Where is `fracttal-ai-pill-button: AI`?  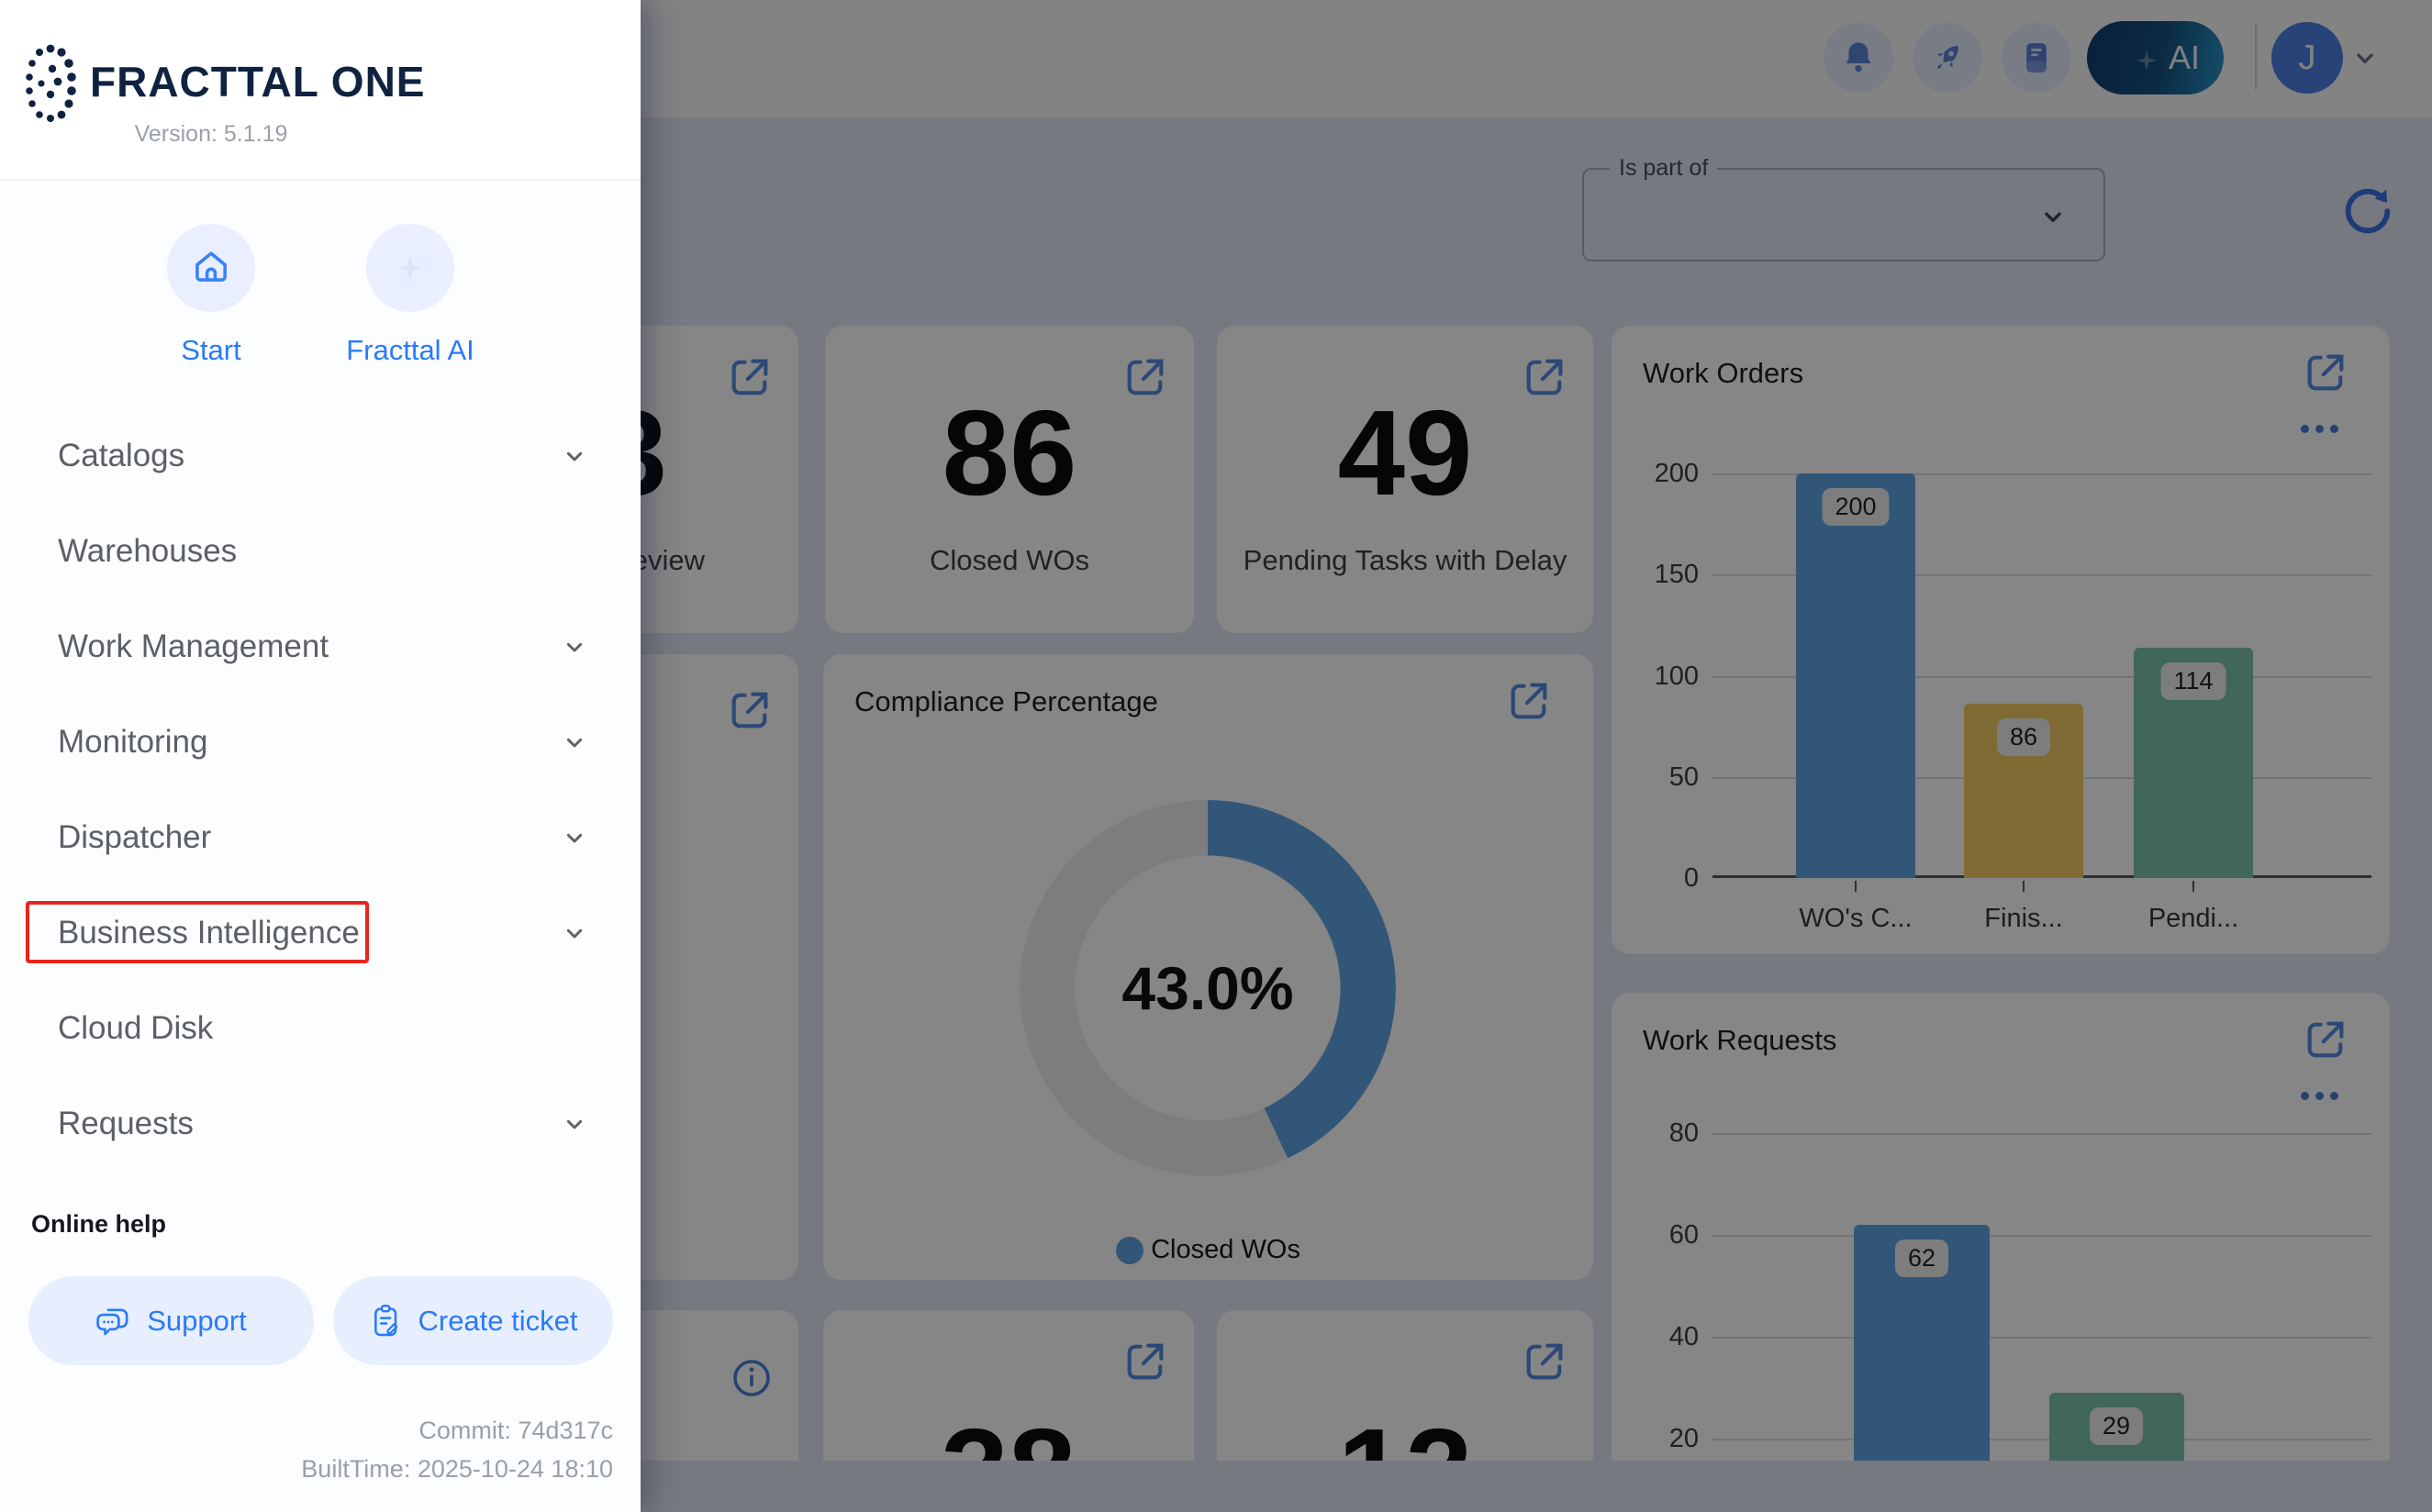
fracttal-ai-pill-button: AI is located at coordinates (2155, 58).